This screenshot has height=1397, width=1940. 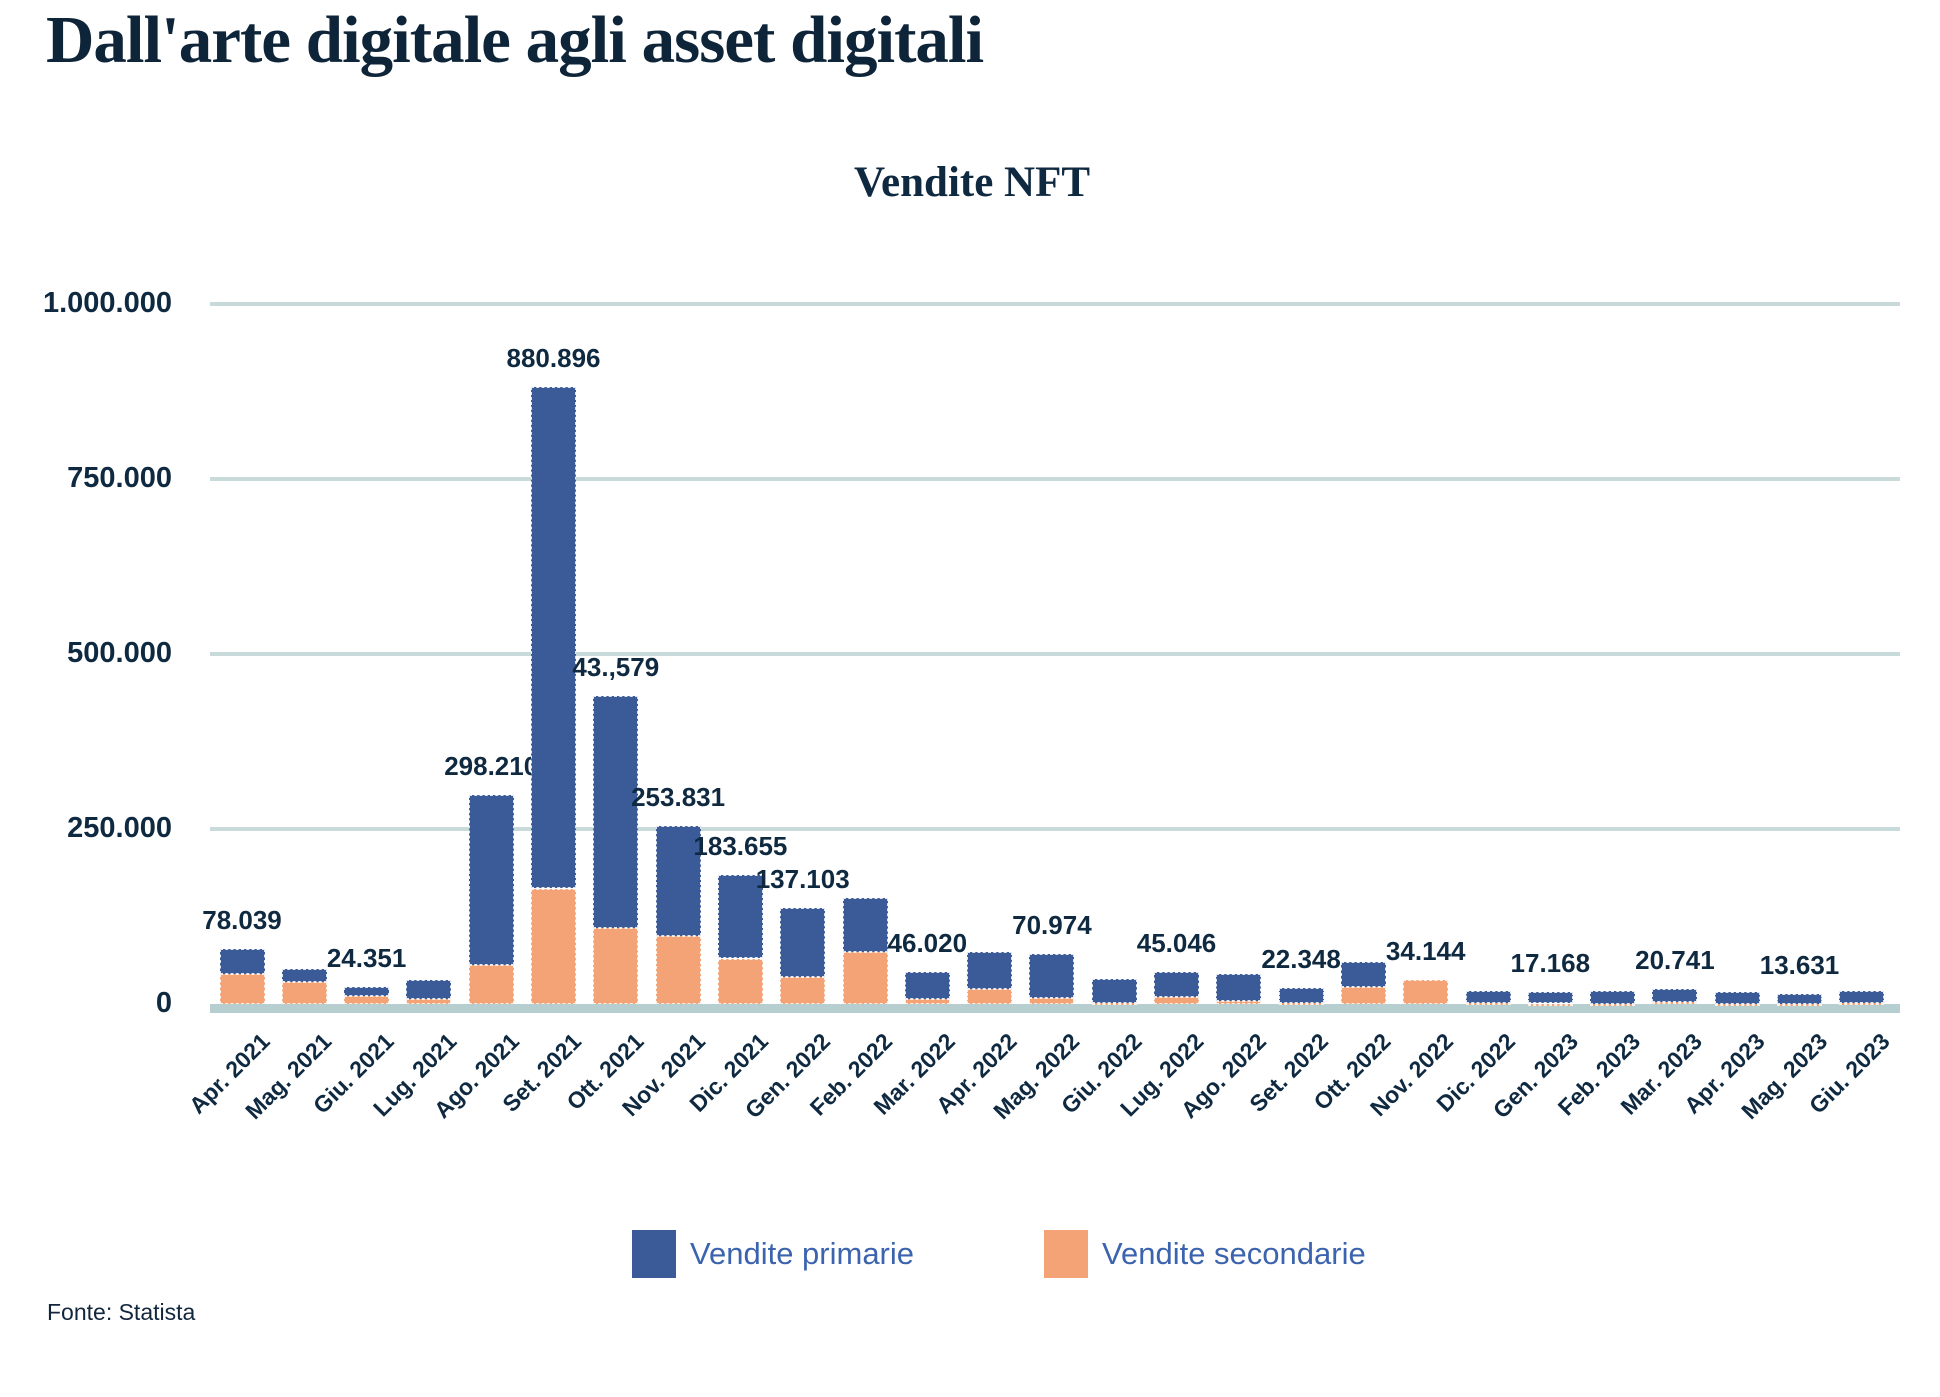 I want to click on legend-label-secondary: Vendite secondarie, so click(x=1234, y=1253).